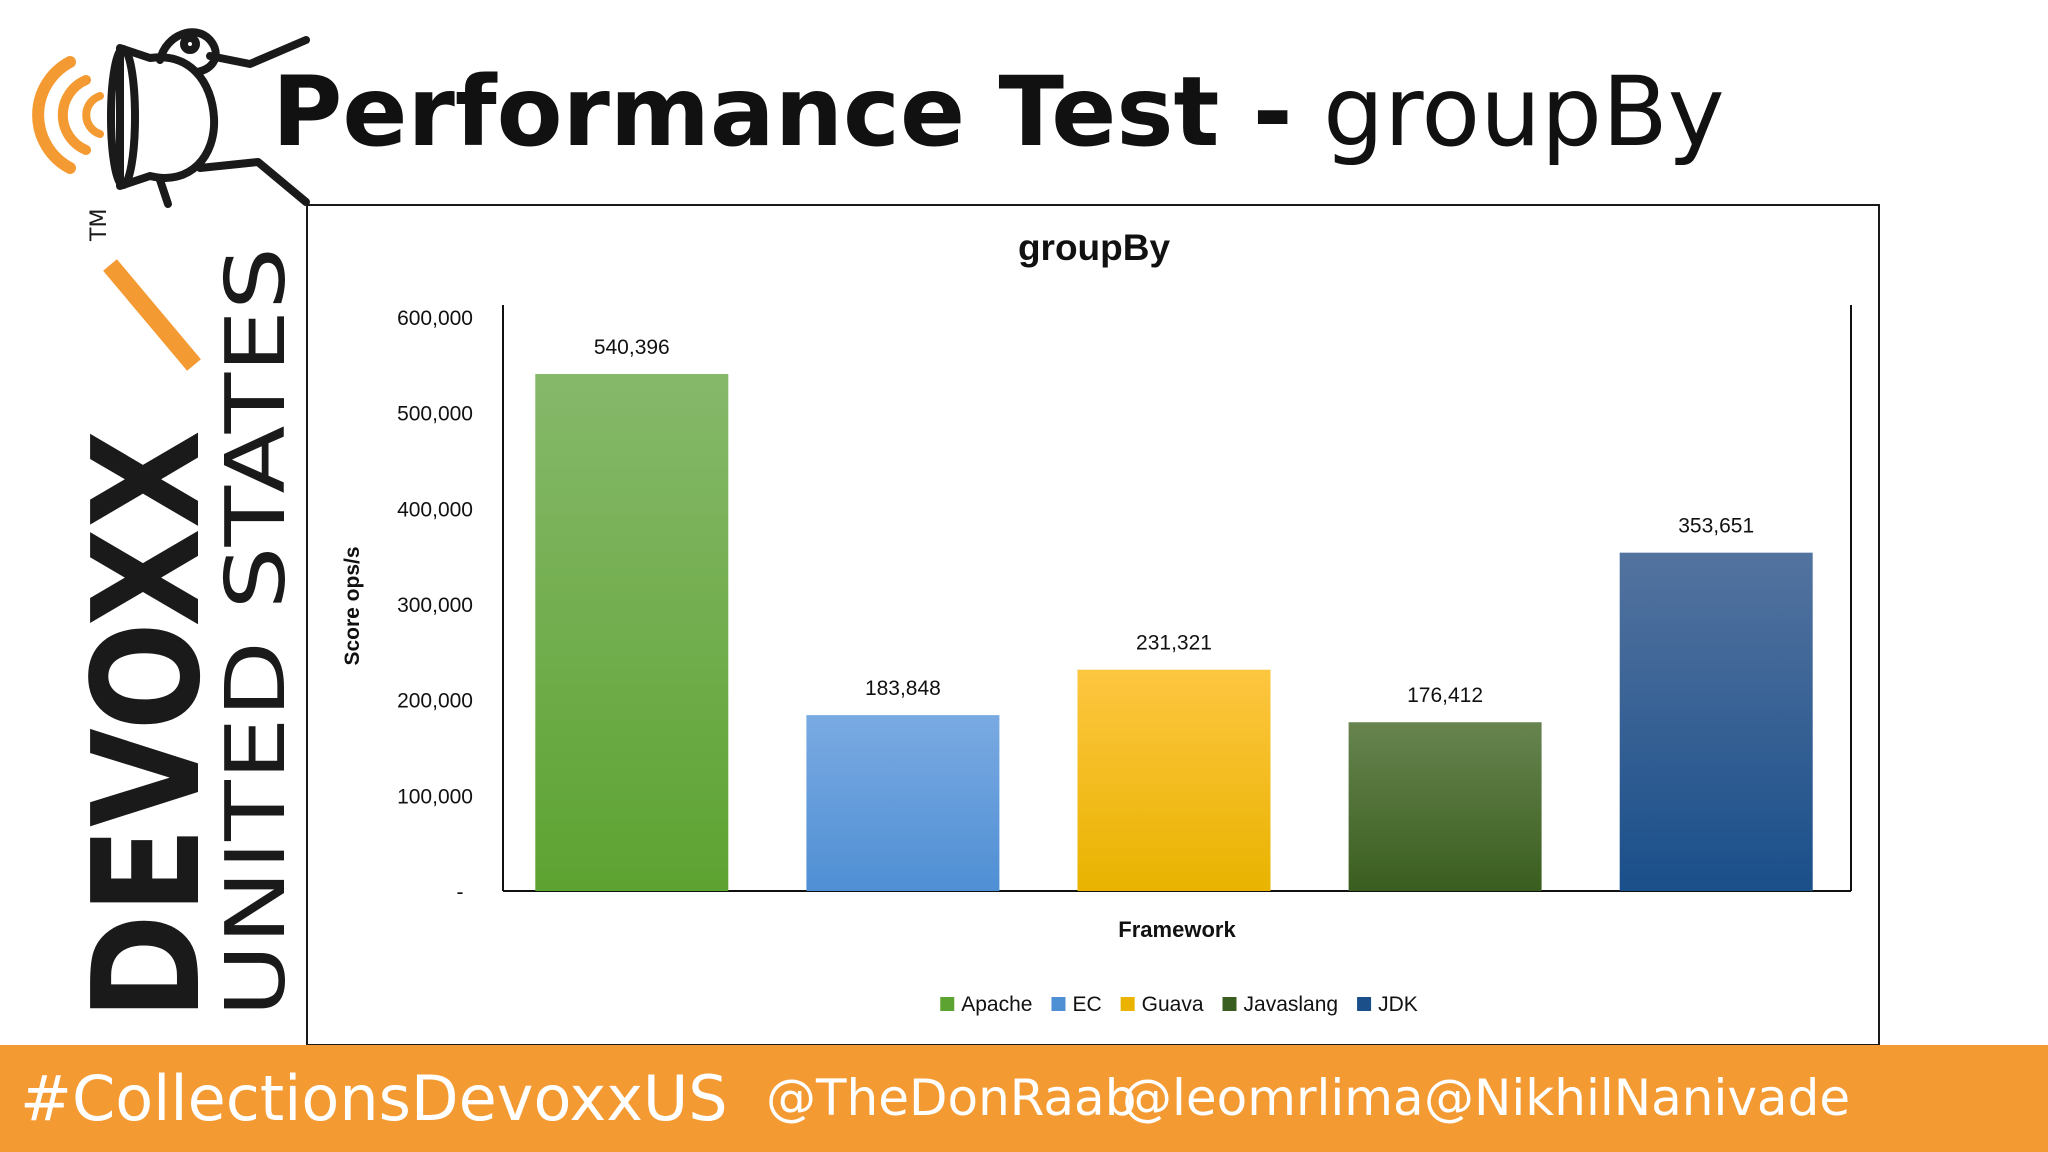  Describe the element at coordinates (1716, 721) in the screenshot. I see `bar-jdk` at that location.